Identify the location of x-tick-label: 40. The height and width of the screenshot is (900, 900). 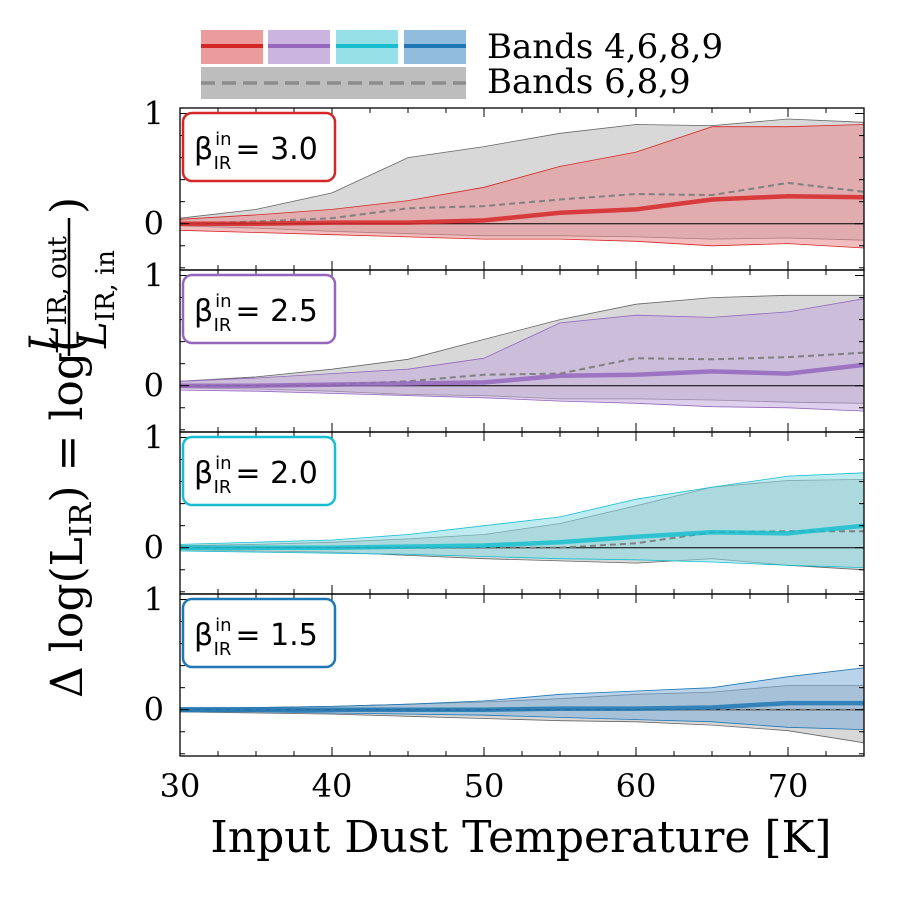
(332, 786).